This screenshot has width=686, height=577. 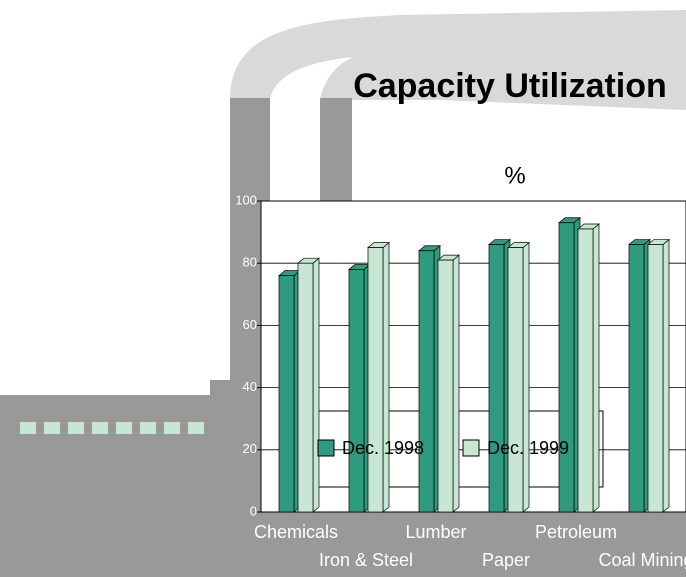 I want to click on legend-label: Dec. 1998, so click(x=383, y=448).